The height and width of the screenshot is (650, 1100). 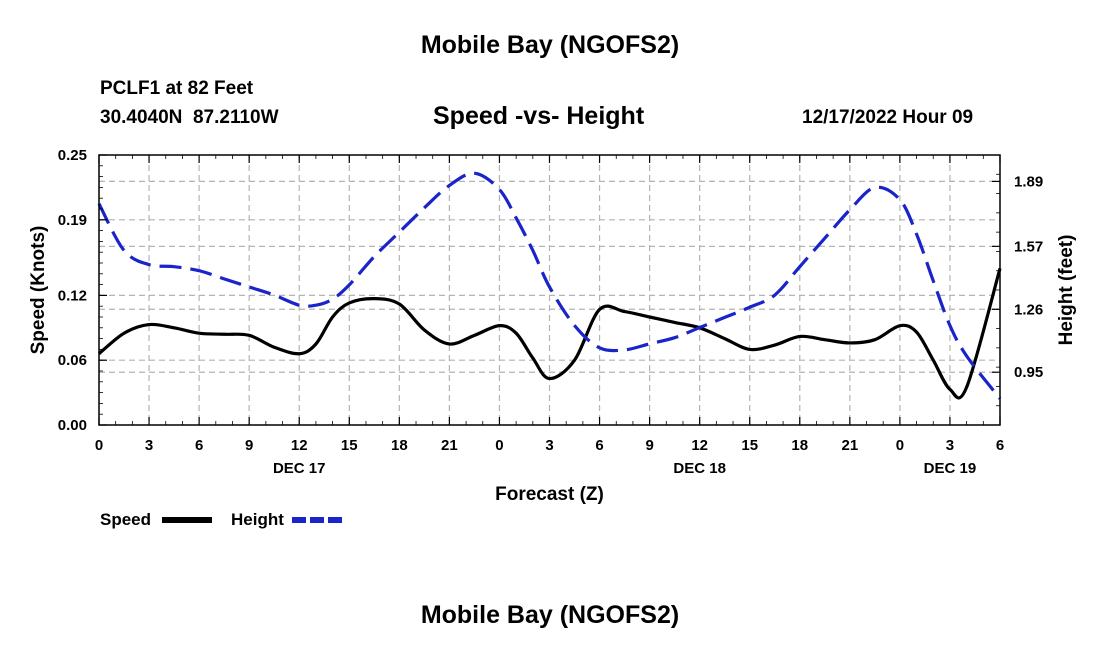 I want to click on legend-speed-label: Speed, so click(x=126, y=519).